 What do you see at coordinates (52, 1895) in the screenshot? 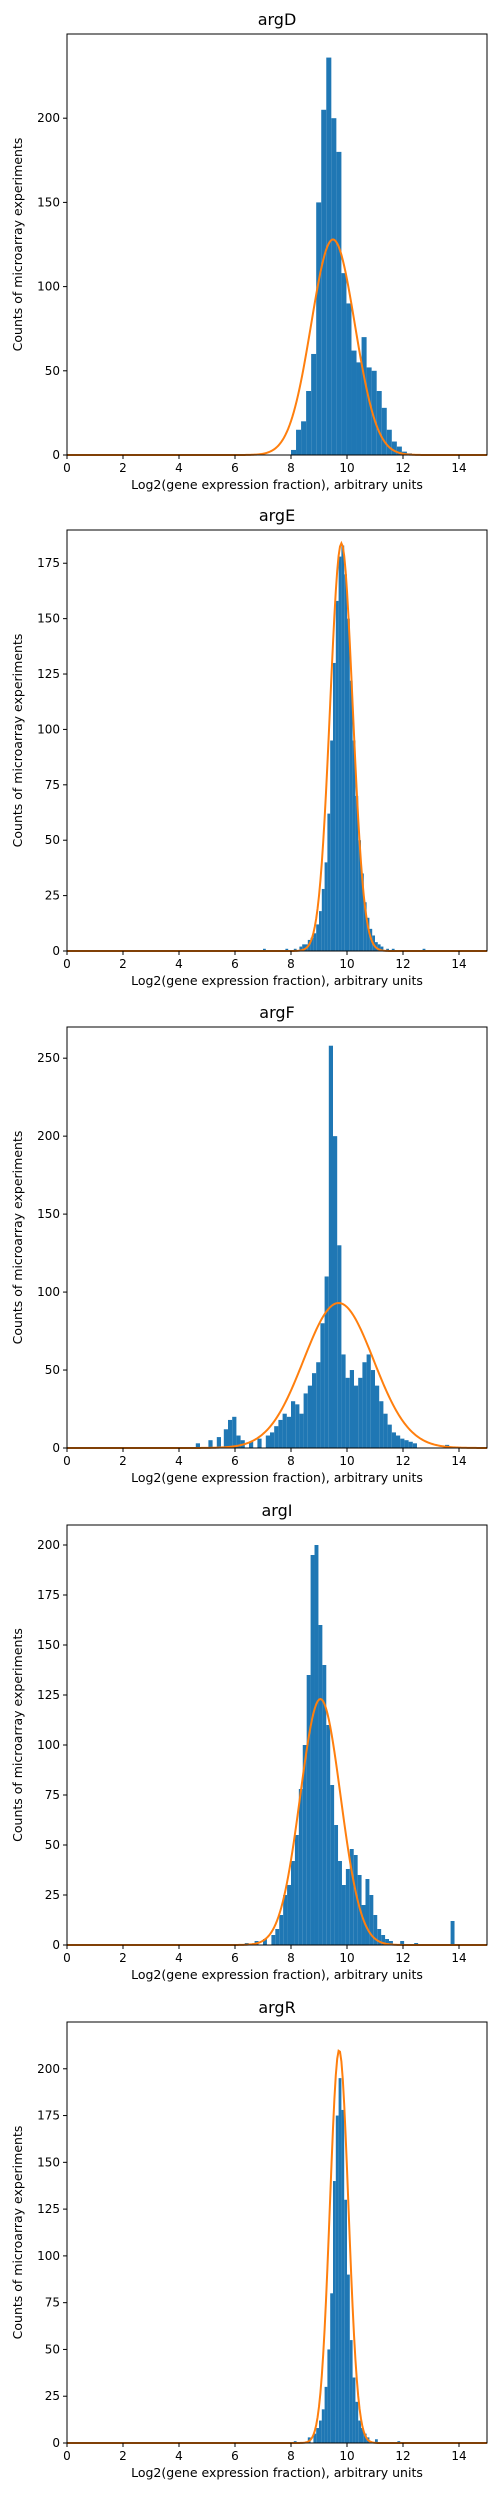
I see `y-tick-label: 25` at bounding box center [52, 1895].